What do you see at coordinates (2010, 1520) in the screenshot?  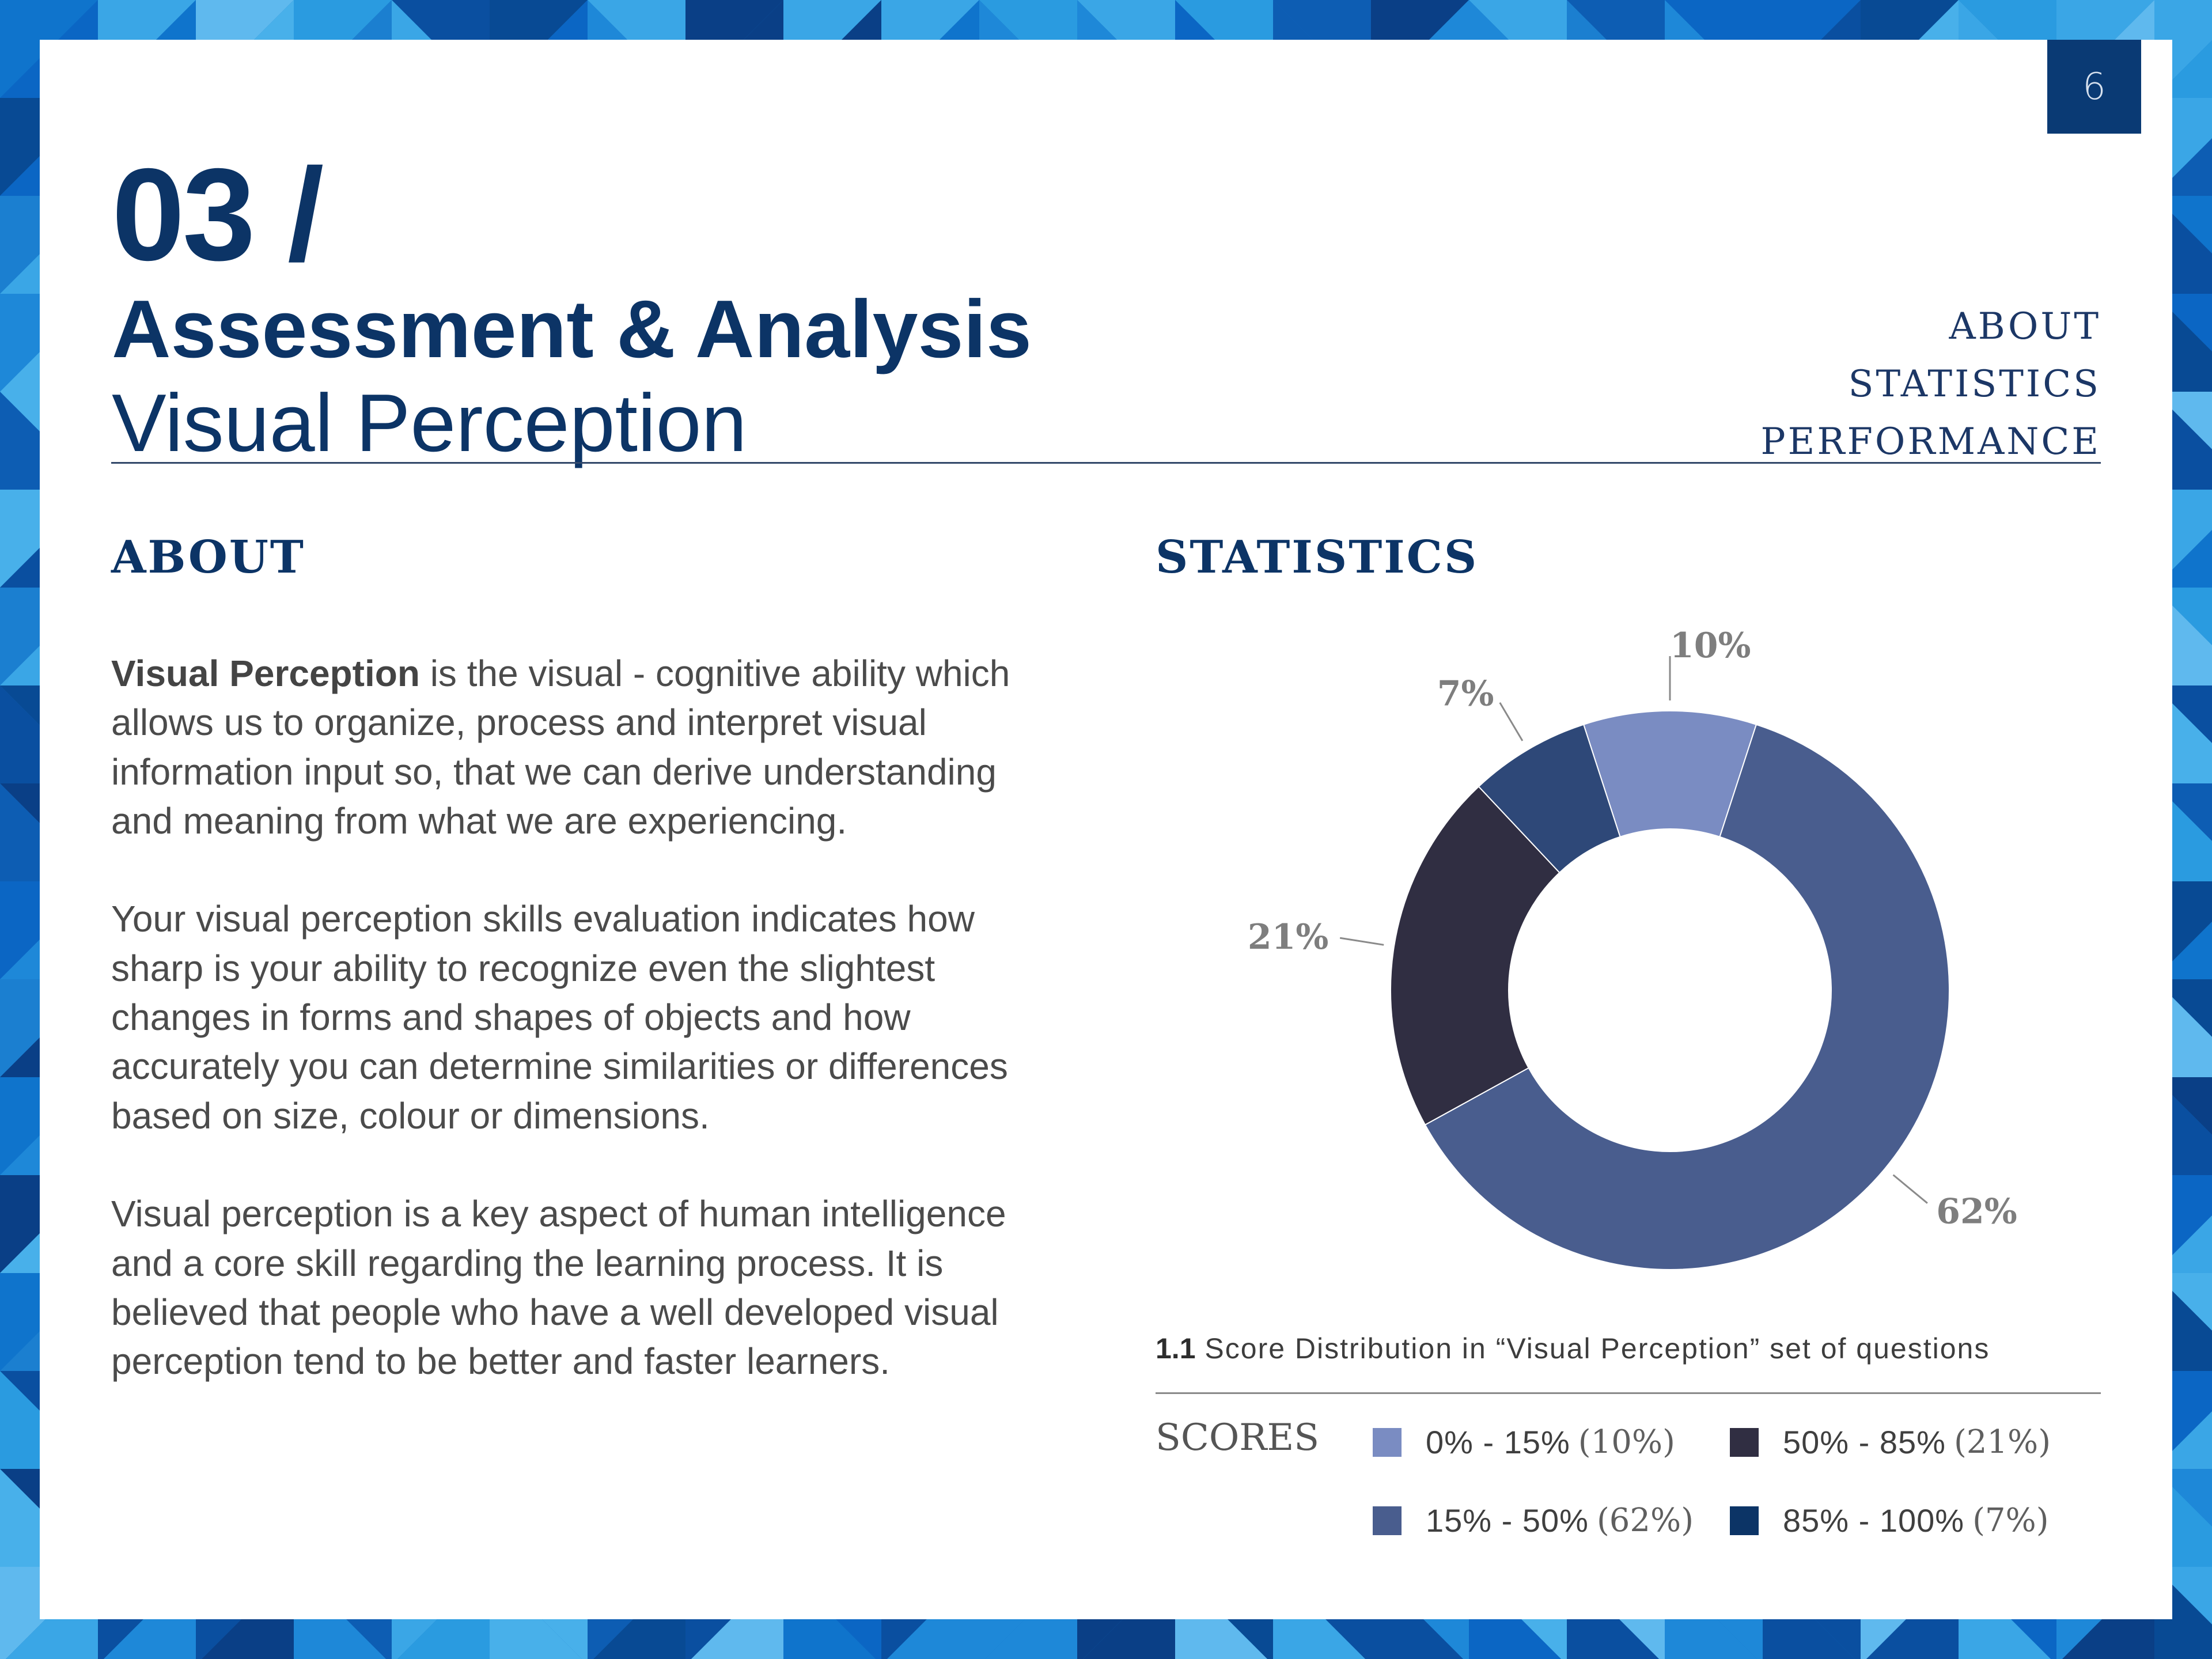 I see `legend-percent: (7%)` at bounding box center [2010, 1520].